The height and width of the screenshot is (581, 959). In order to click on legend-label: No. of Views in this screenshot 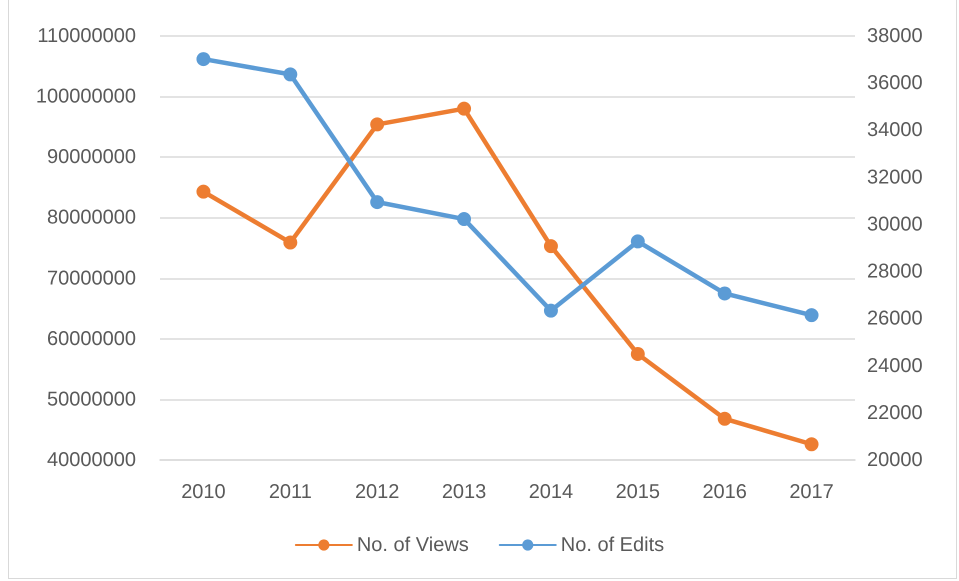, I will do `click(412, 545)`.